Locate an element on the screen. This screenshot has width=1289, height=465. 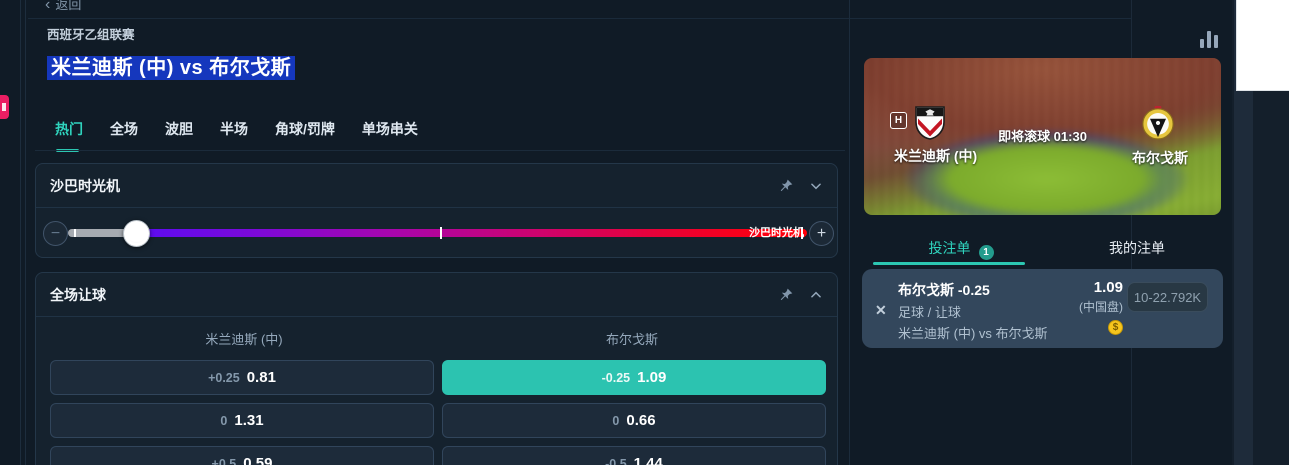
slider-tick-end is located at coordinates (802, 233).